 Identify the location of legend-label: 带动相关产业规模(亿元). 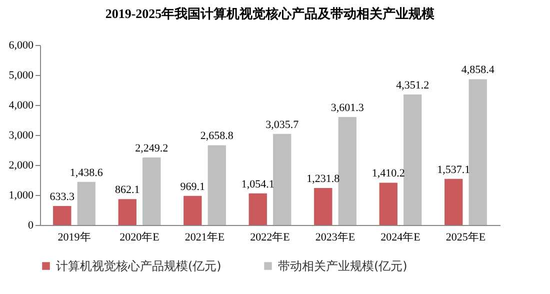
(343, 266).